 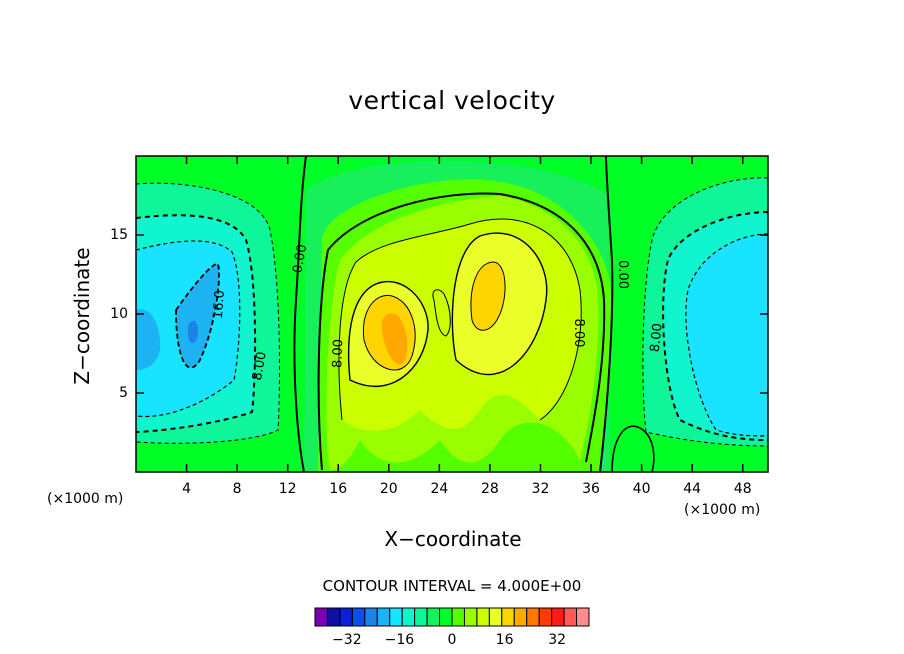 What do you see at coordinates (119, 235) in the screenshot?
I see `y-tick-label: 15` at bounding box center [119, 235].